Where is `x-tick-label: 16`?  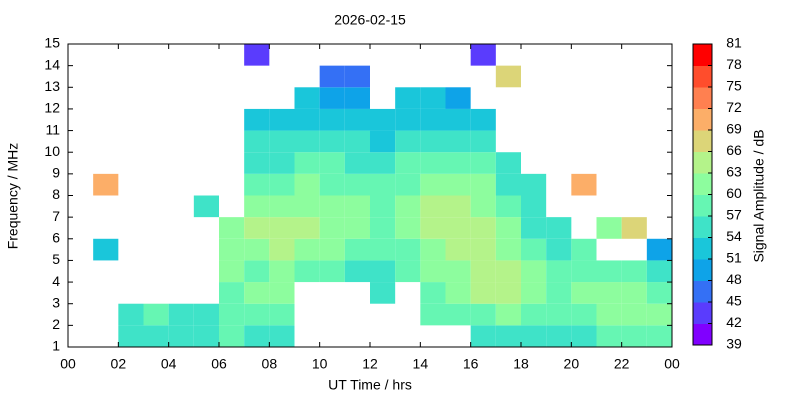 x-tick-label: 16 is located at coordinates (471, 364).